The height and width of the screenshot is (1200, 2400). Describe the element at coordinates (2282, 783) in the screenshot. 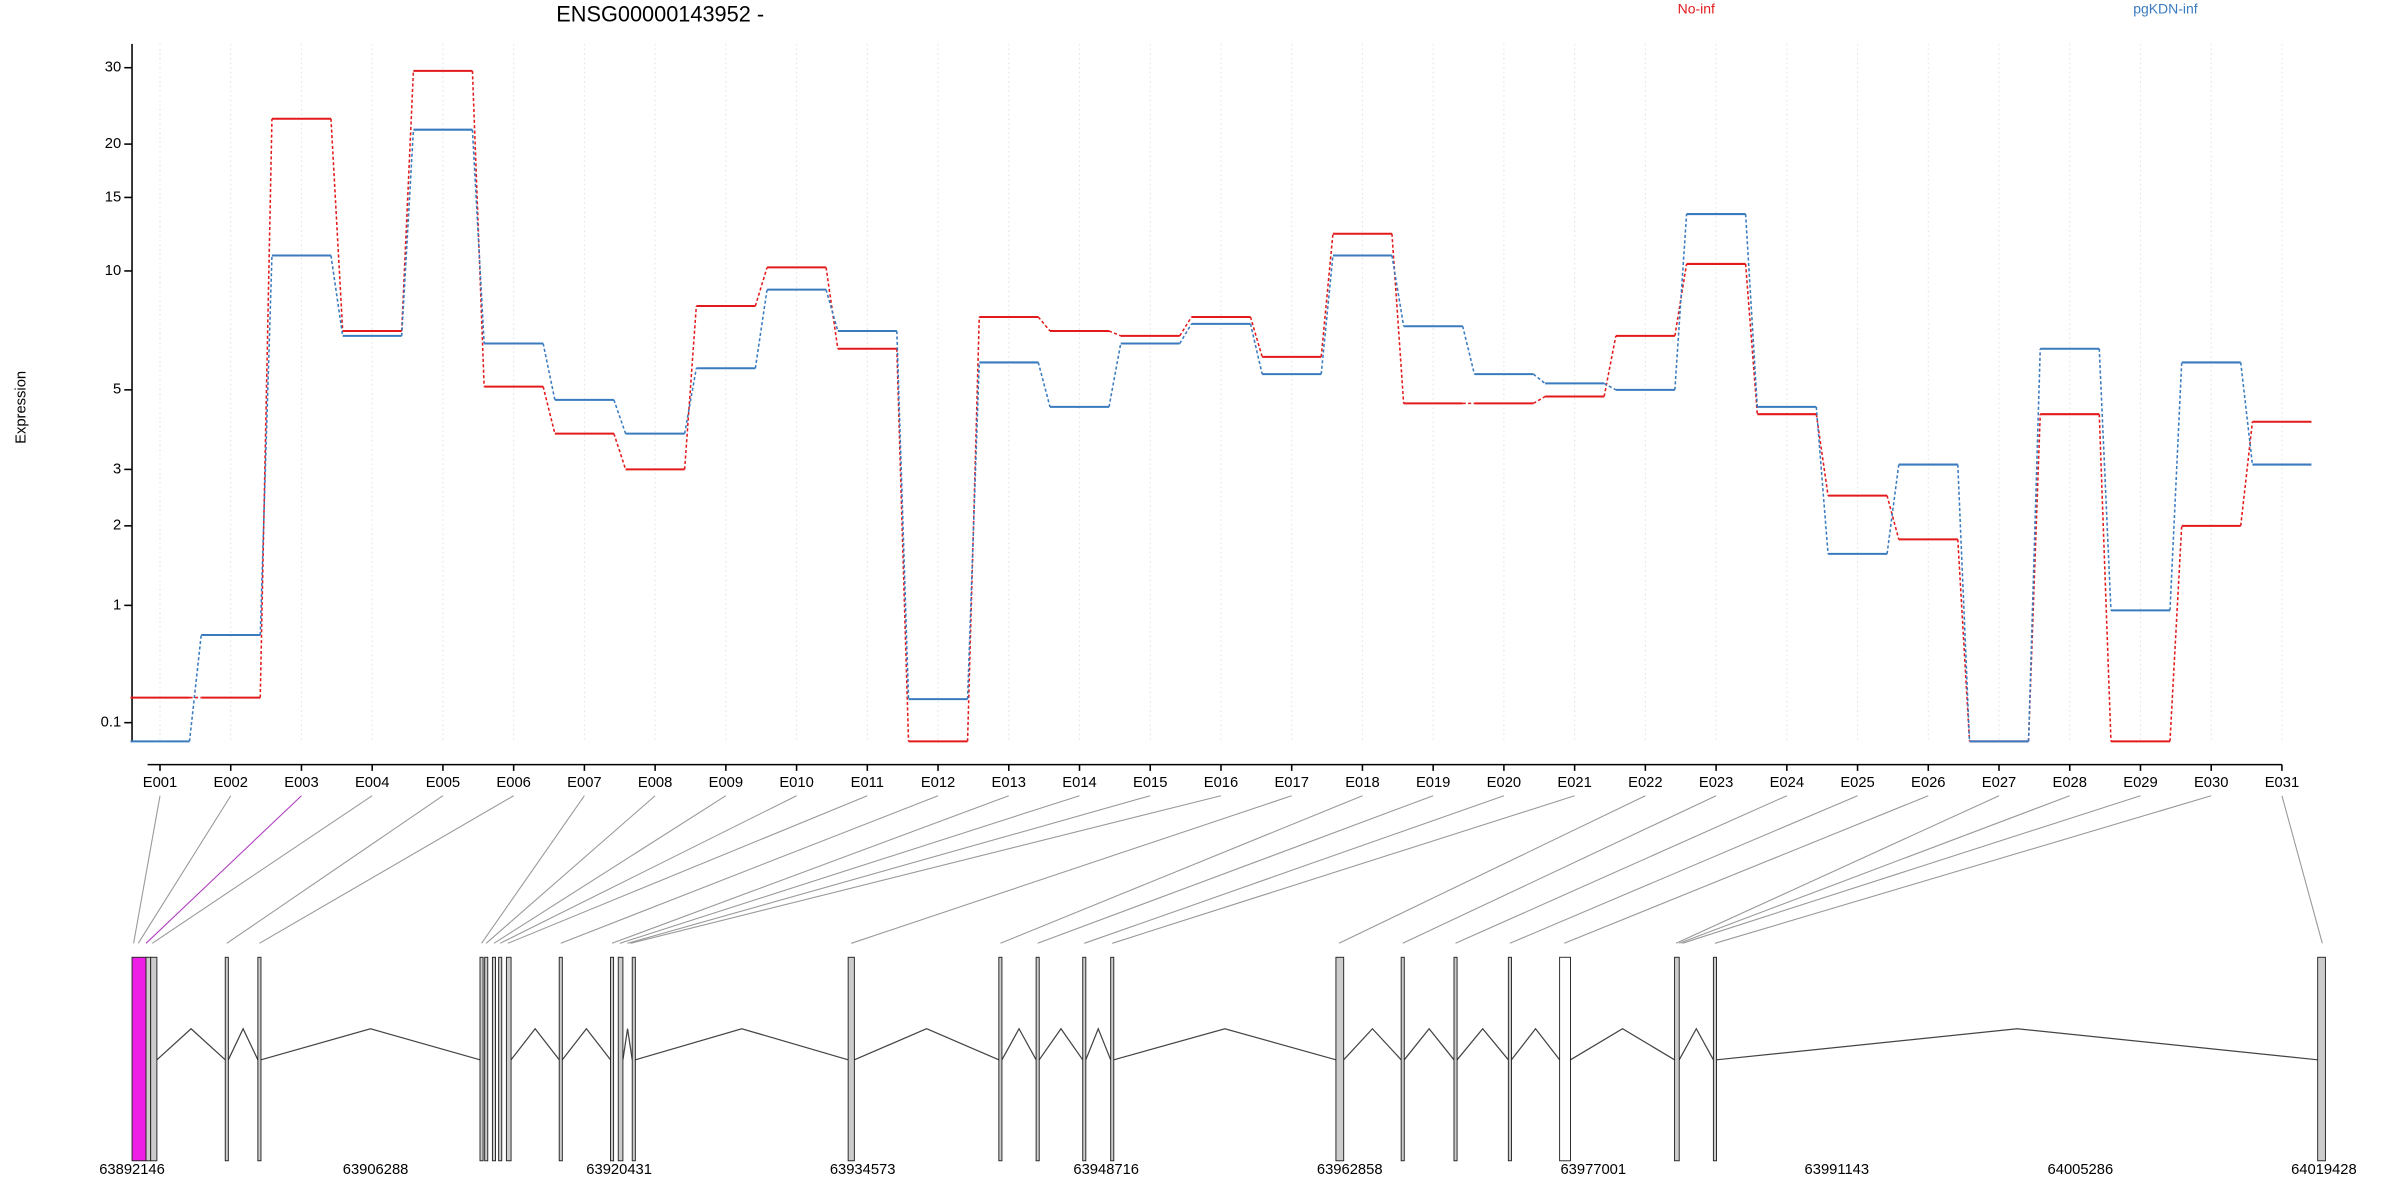

I see `x-tick-label: E031` at that location.